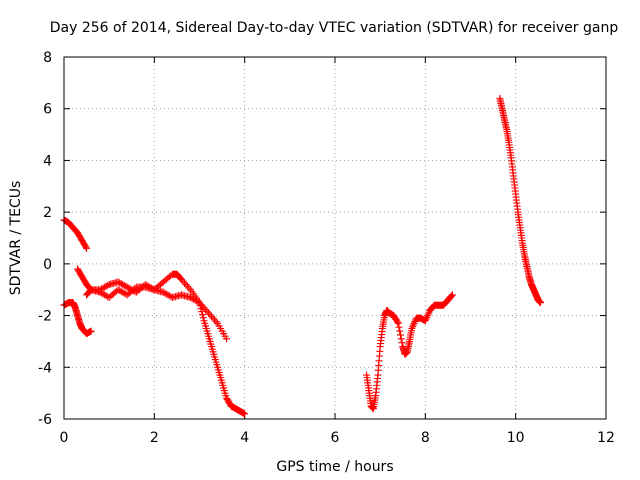 This screenshot has height=480, width=640. Describe the element at coordinates (606, 438) in the screenshot. I see `x-tick-label: 12` at that location.